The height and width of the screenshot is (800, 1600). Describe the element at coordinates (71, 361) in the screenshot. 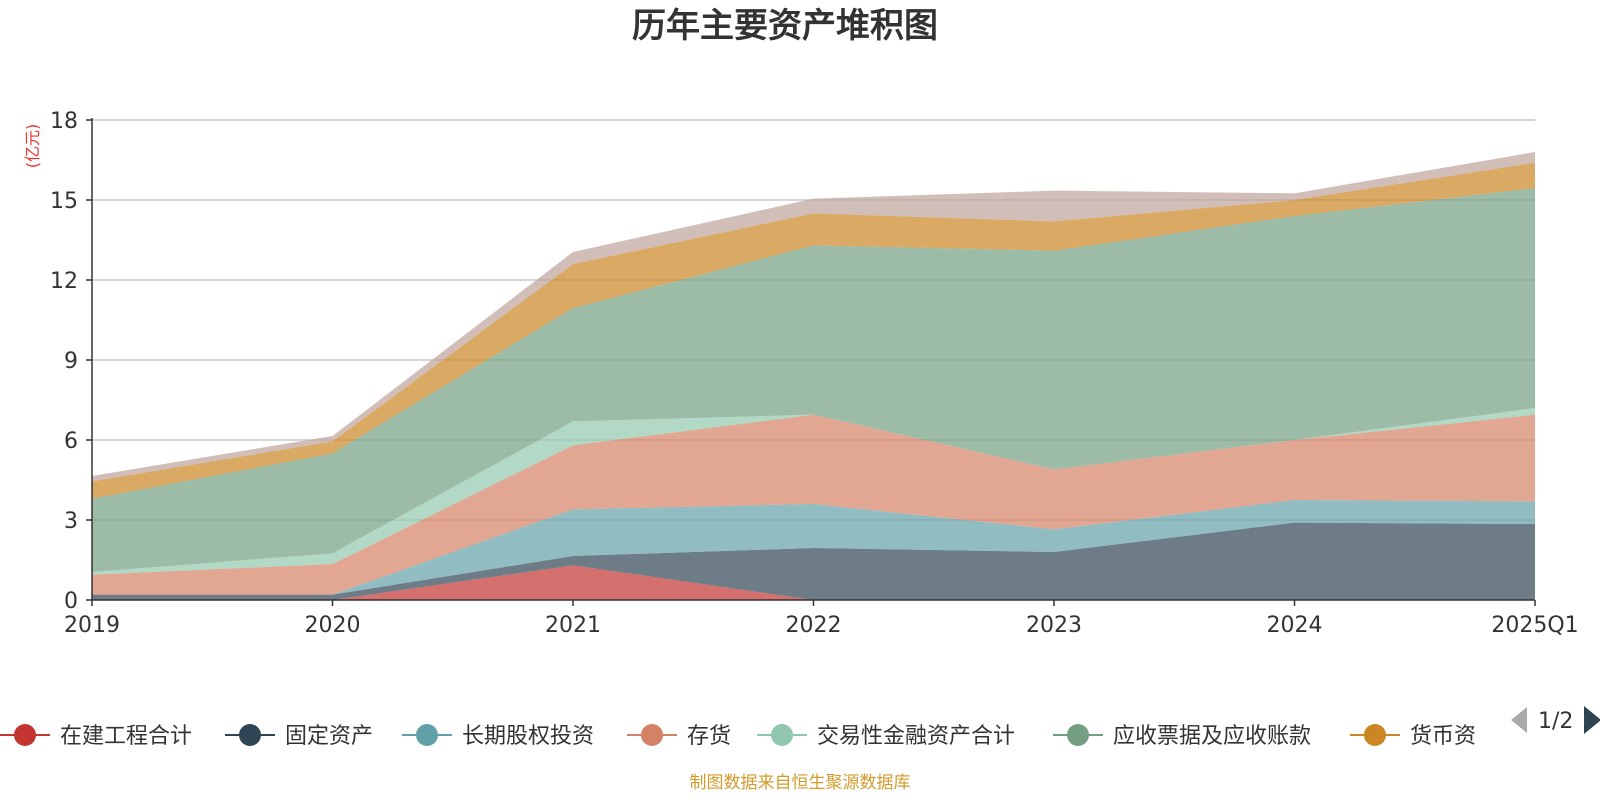

I see `y-tick-label: 9` at that location.